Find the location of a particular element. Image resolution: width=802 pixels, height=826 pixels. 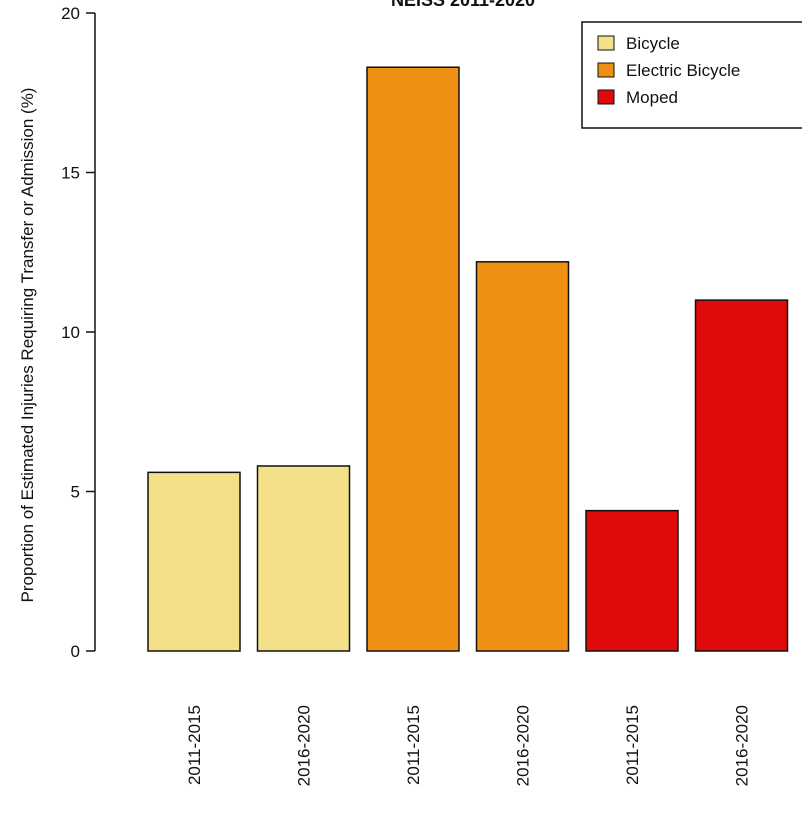

legend-label-bicycle: Bicycle is located at coordinates (653, 43).